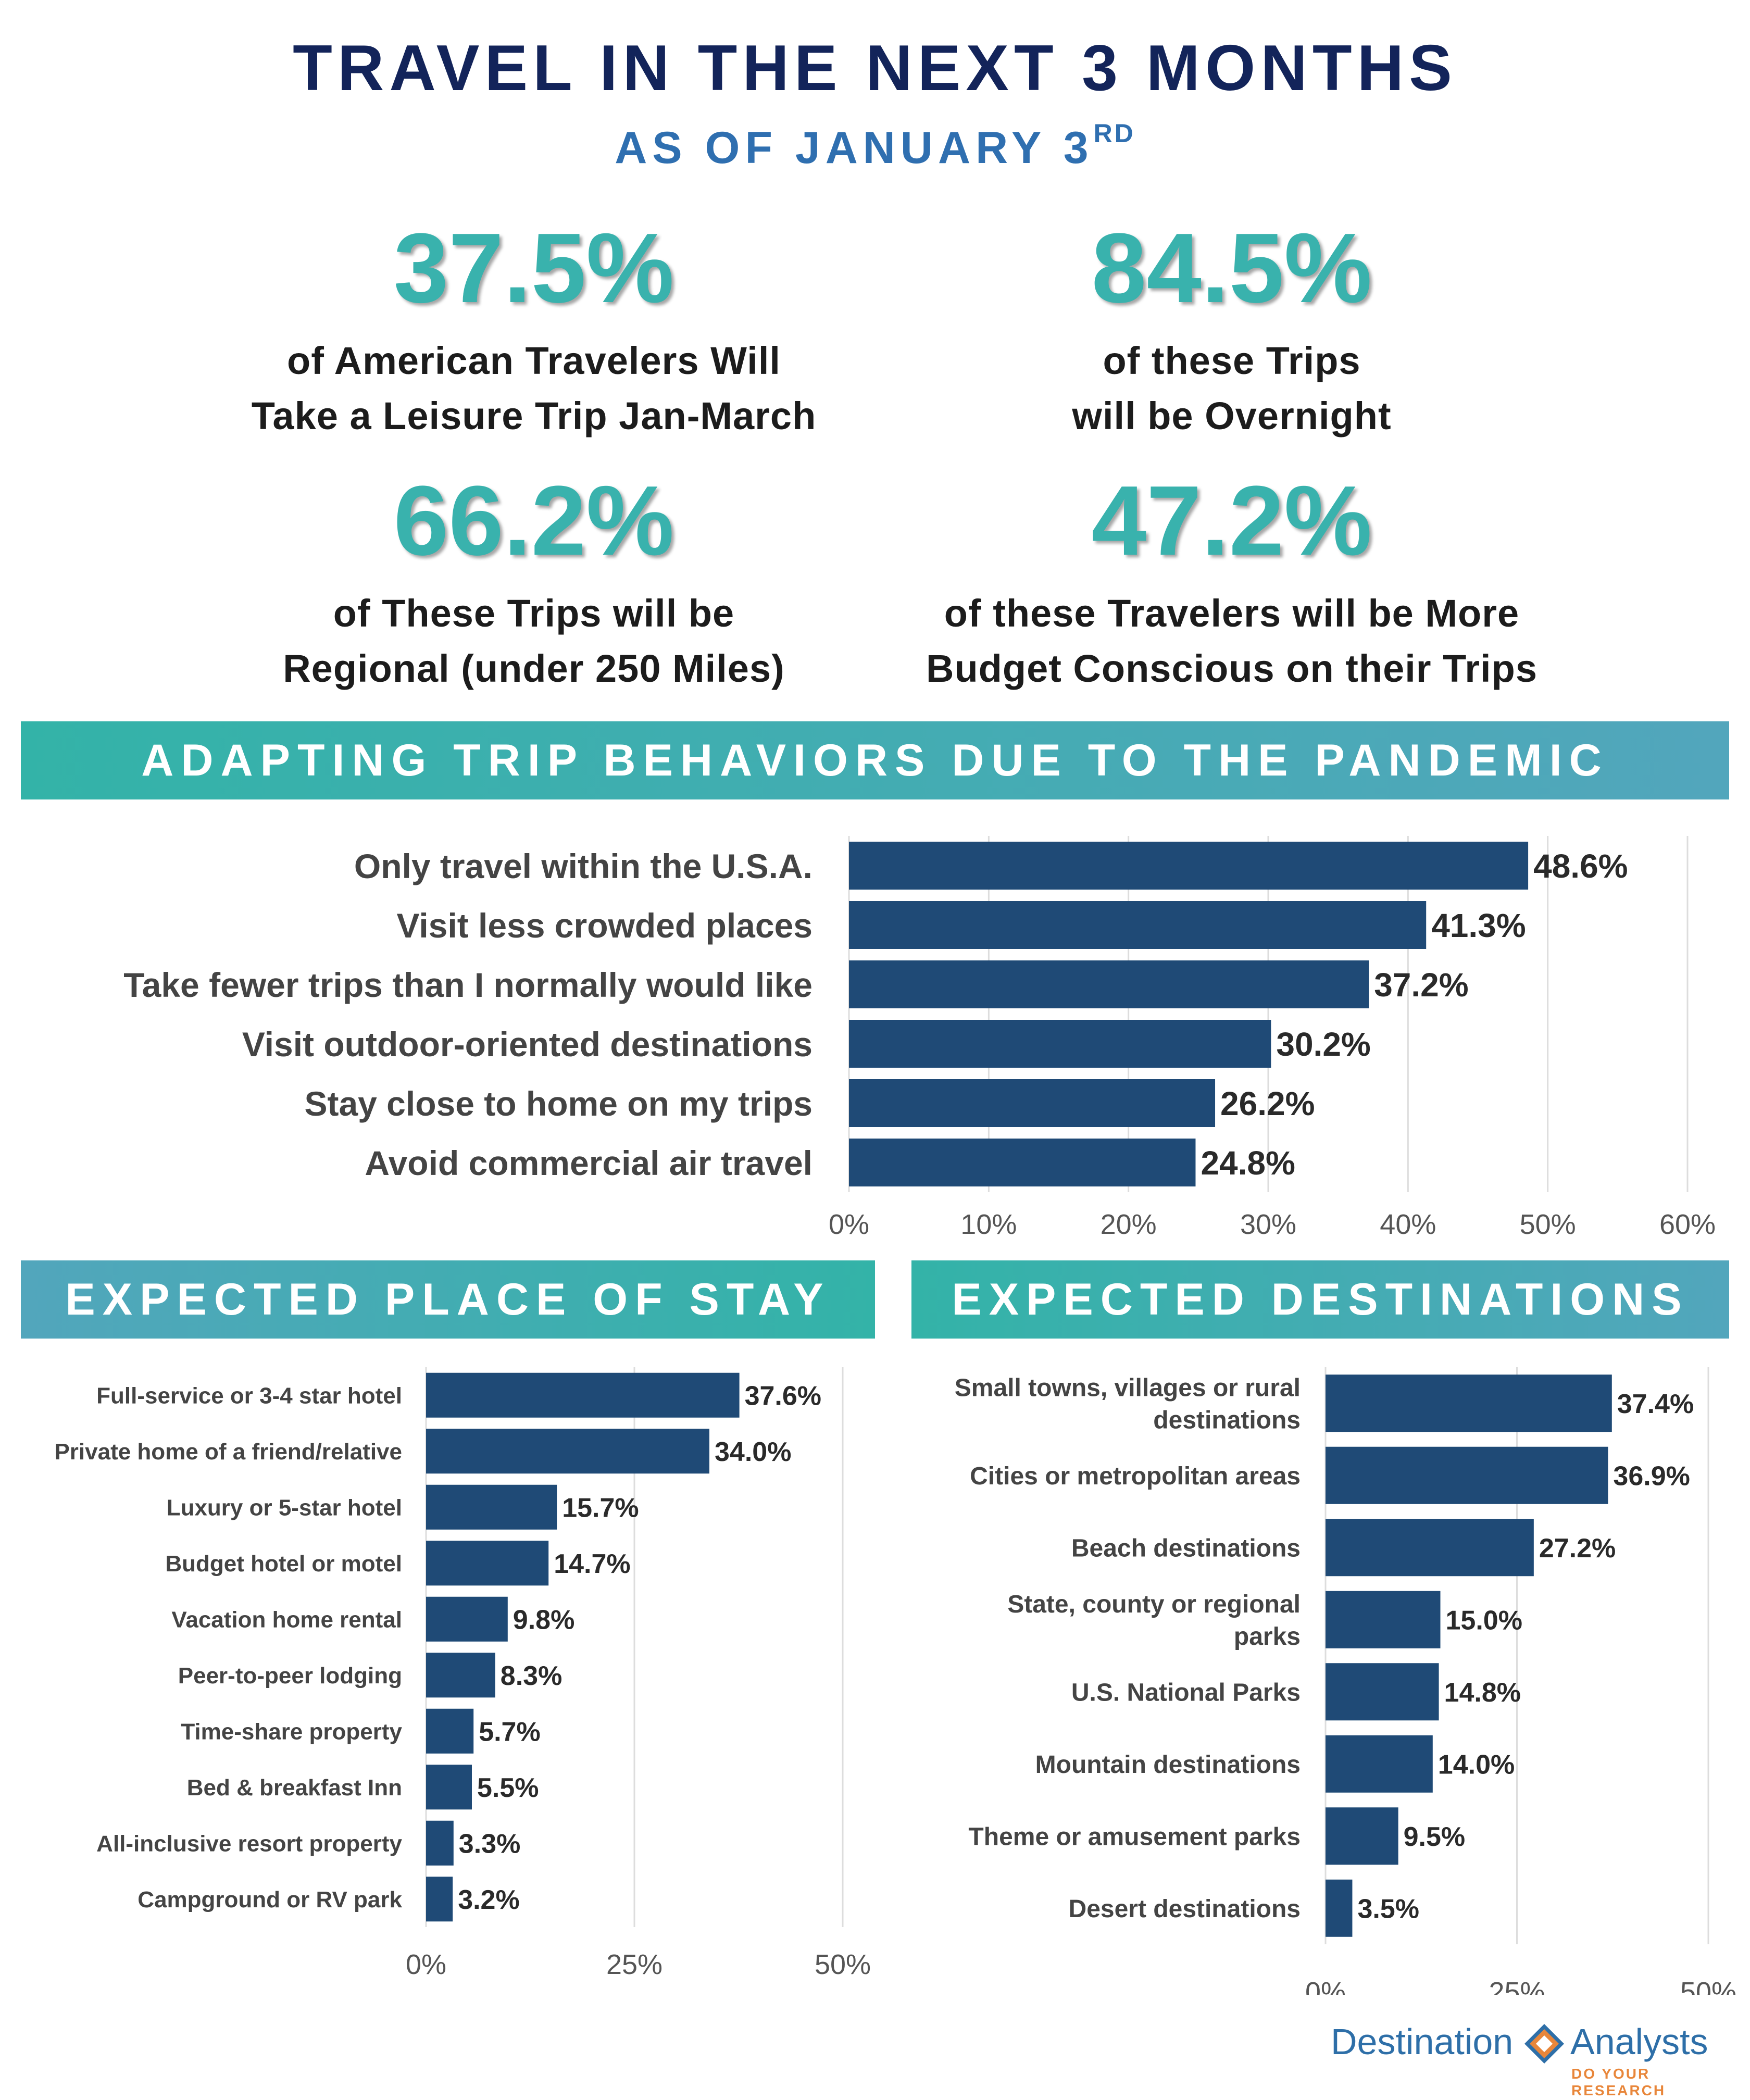 The height and width of the screenshot is (2100, 1750). I want to click on category-label: Campground or RV park, so click(270, 1900).